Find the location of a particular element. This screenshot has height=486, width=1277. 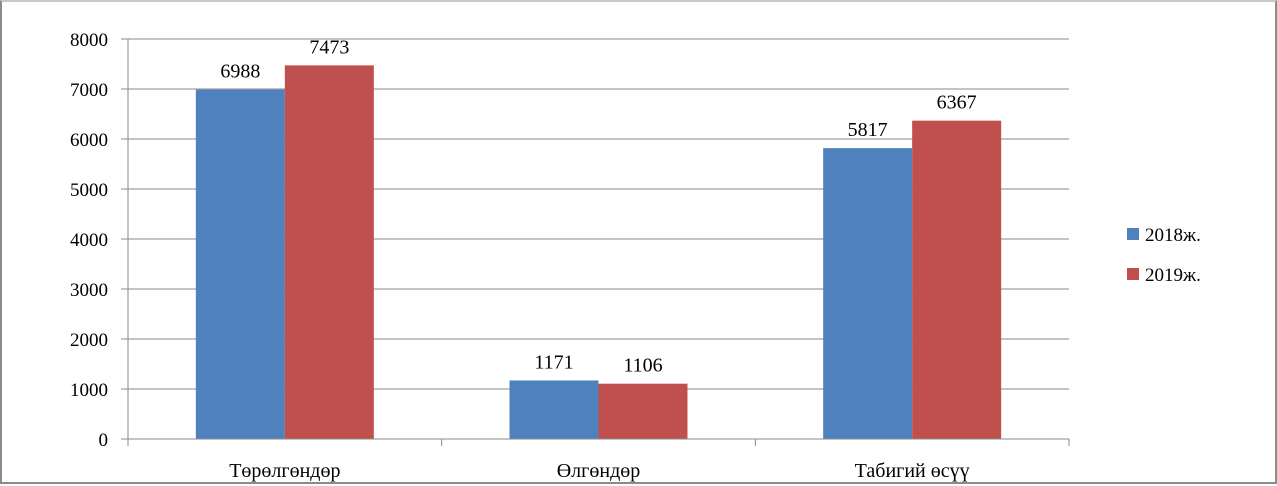

category-label: Өлгөндөр is located at coordinates (599, 471).